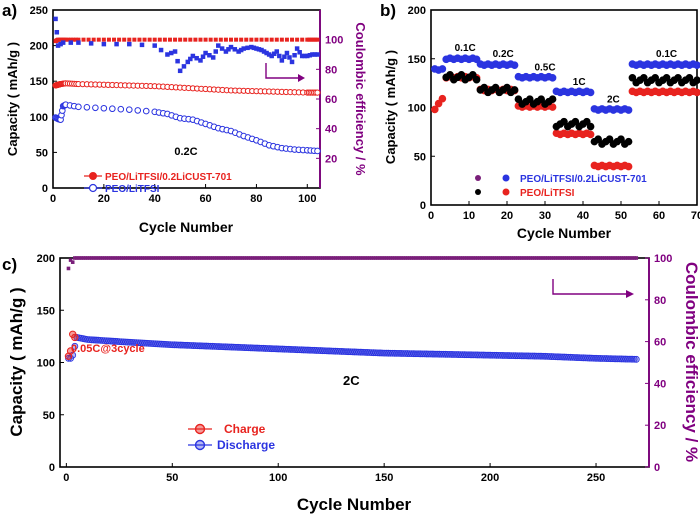 The width and height of the screenshot is (700, 517). What do you see at coordinates (43, 100) in the screenshot?
I see `panel-a-y-ticks: 0 50 100 150 200 250` at bounding box center [43, 100].